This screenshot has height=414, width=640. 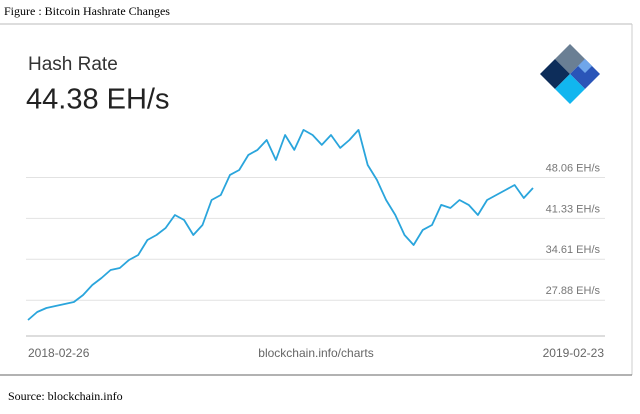 What do you see at coordinates (97, 100) in the screenshot?
I see `current-value: 44.38 EH/s` at bounding box center [97, 100].